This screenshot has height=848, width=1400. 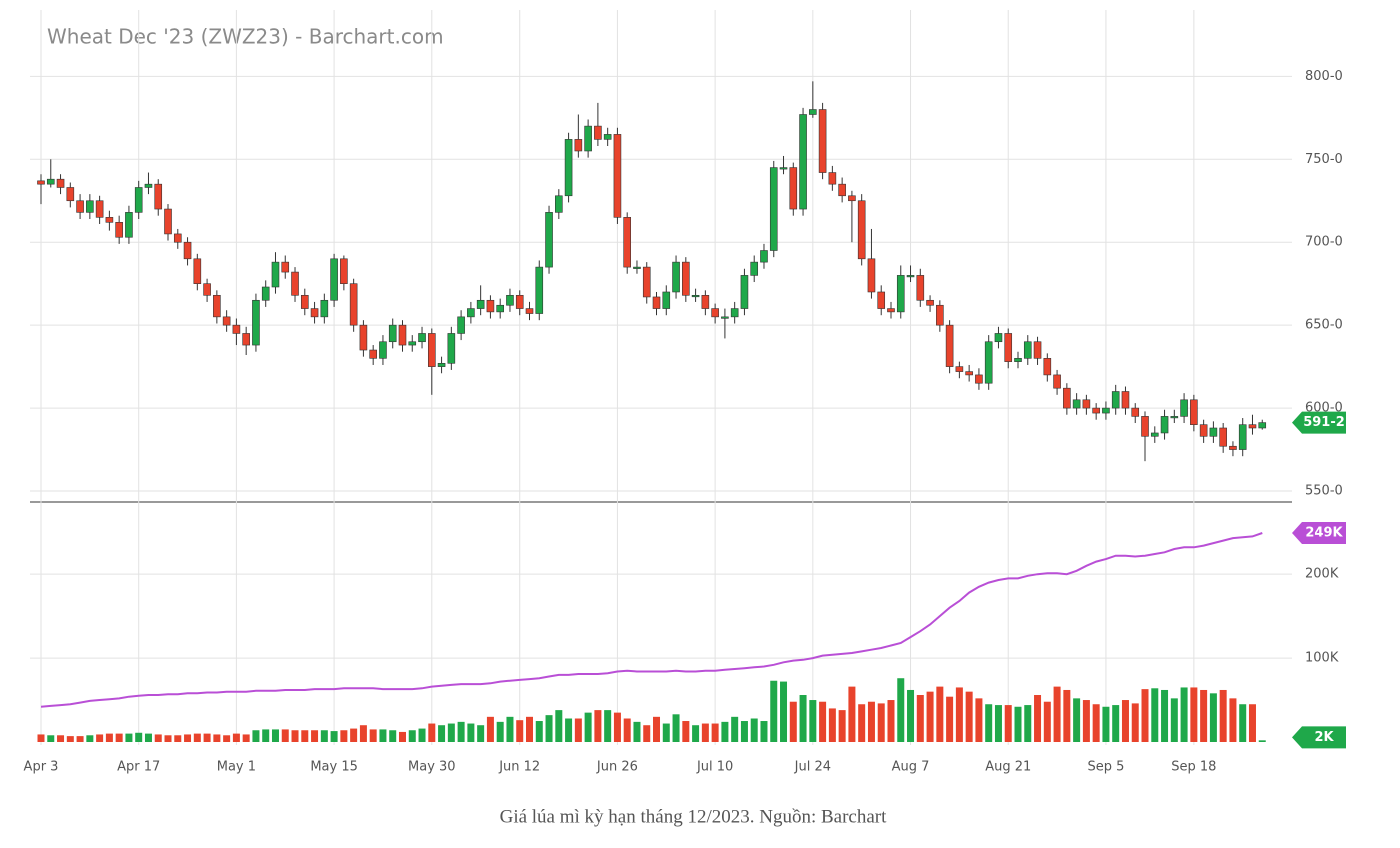 What do you see at coordinates (617, 767) in the screenshot?
I see `x-tick-label: Jun 26` at bounding box center [617, 767].